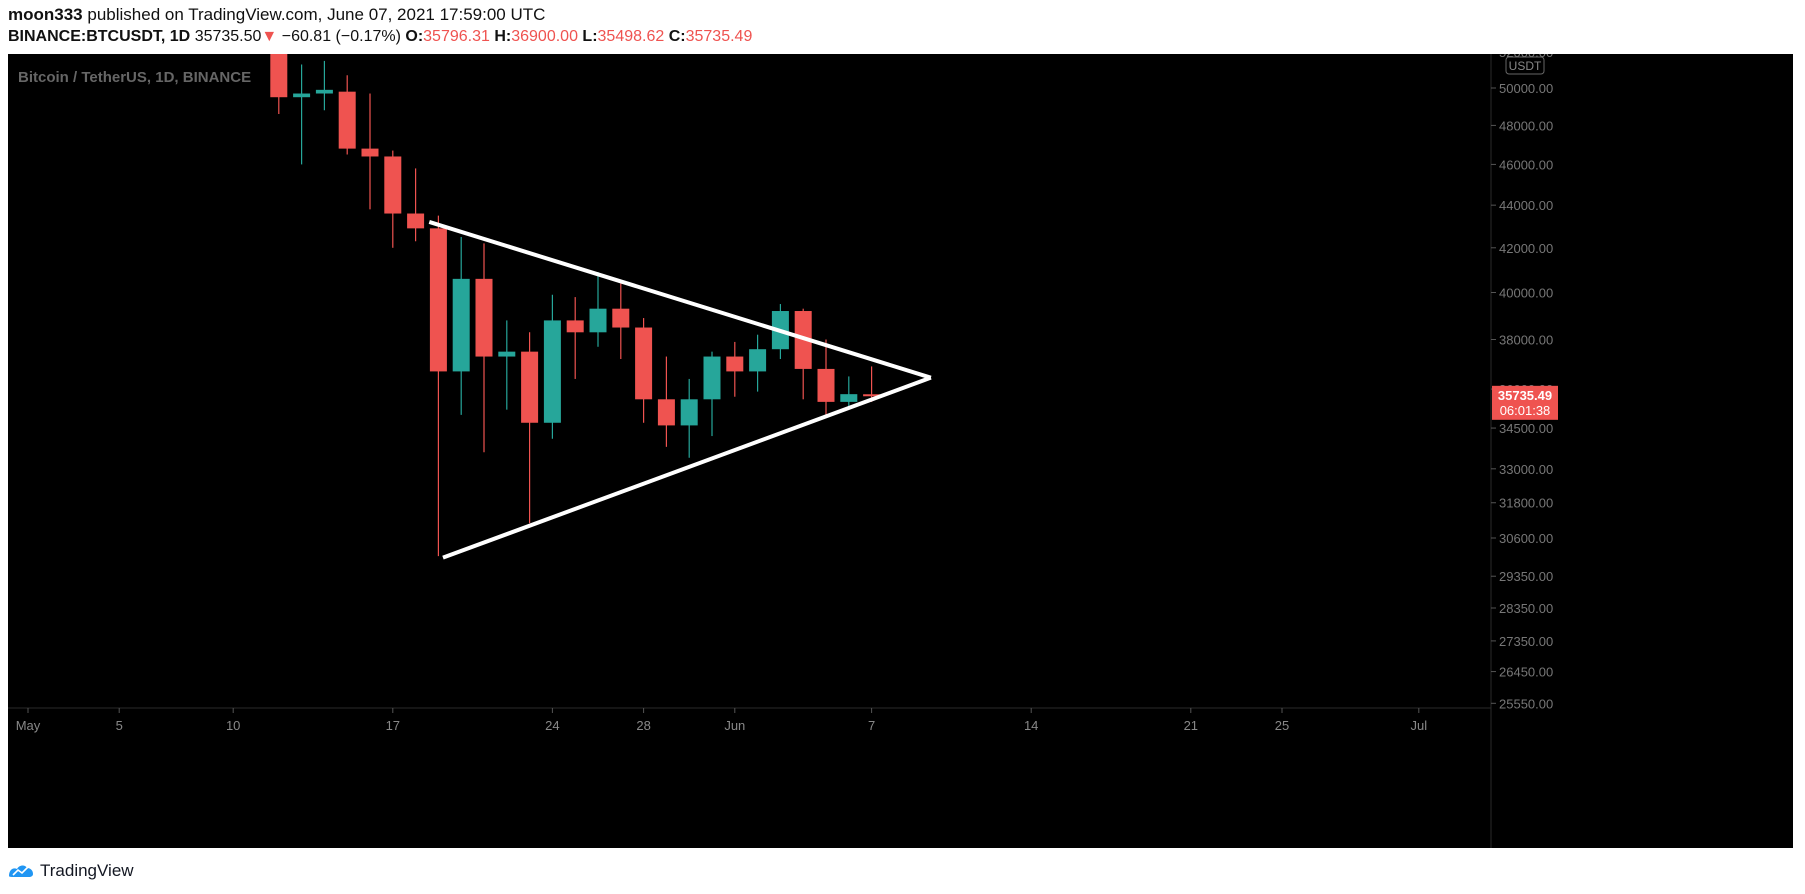 The width and height of the screenshot is (1805, 894). I want to click on y-tick-label: 40000.00, so click(1526, 293).